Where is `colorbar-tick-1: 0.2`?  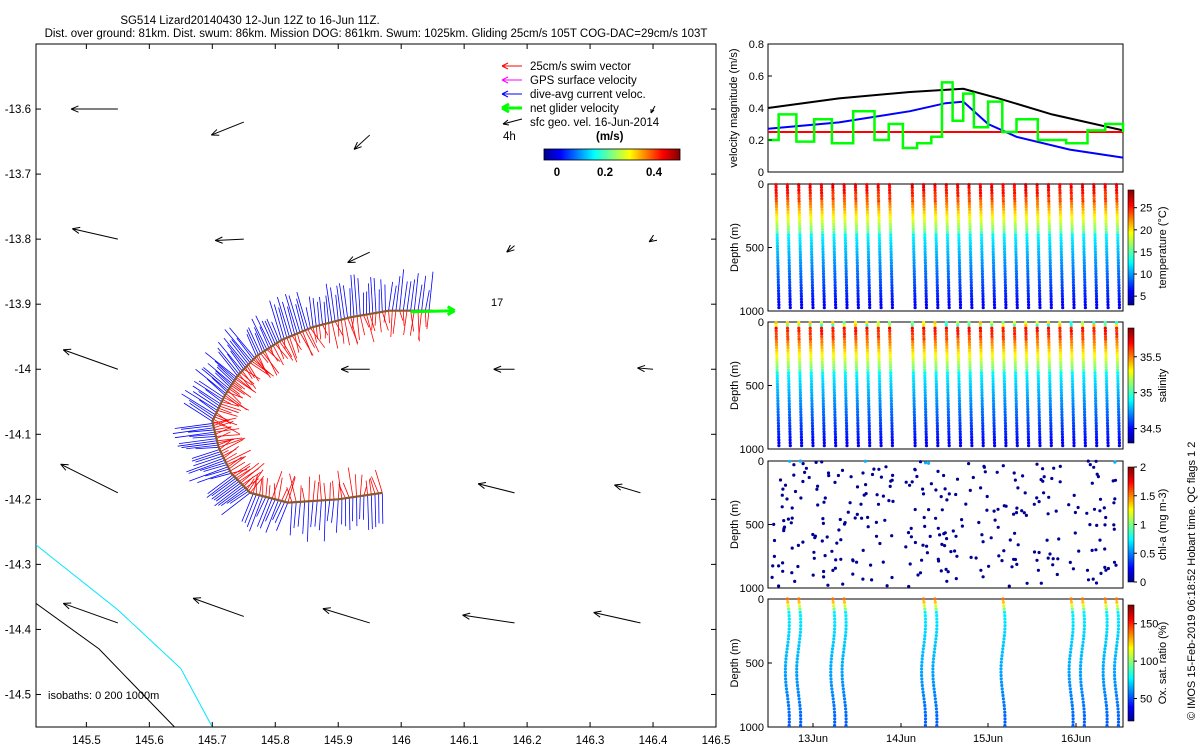
colorbar-tick-1: 0.2 is located at coordinates (605, 173).